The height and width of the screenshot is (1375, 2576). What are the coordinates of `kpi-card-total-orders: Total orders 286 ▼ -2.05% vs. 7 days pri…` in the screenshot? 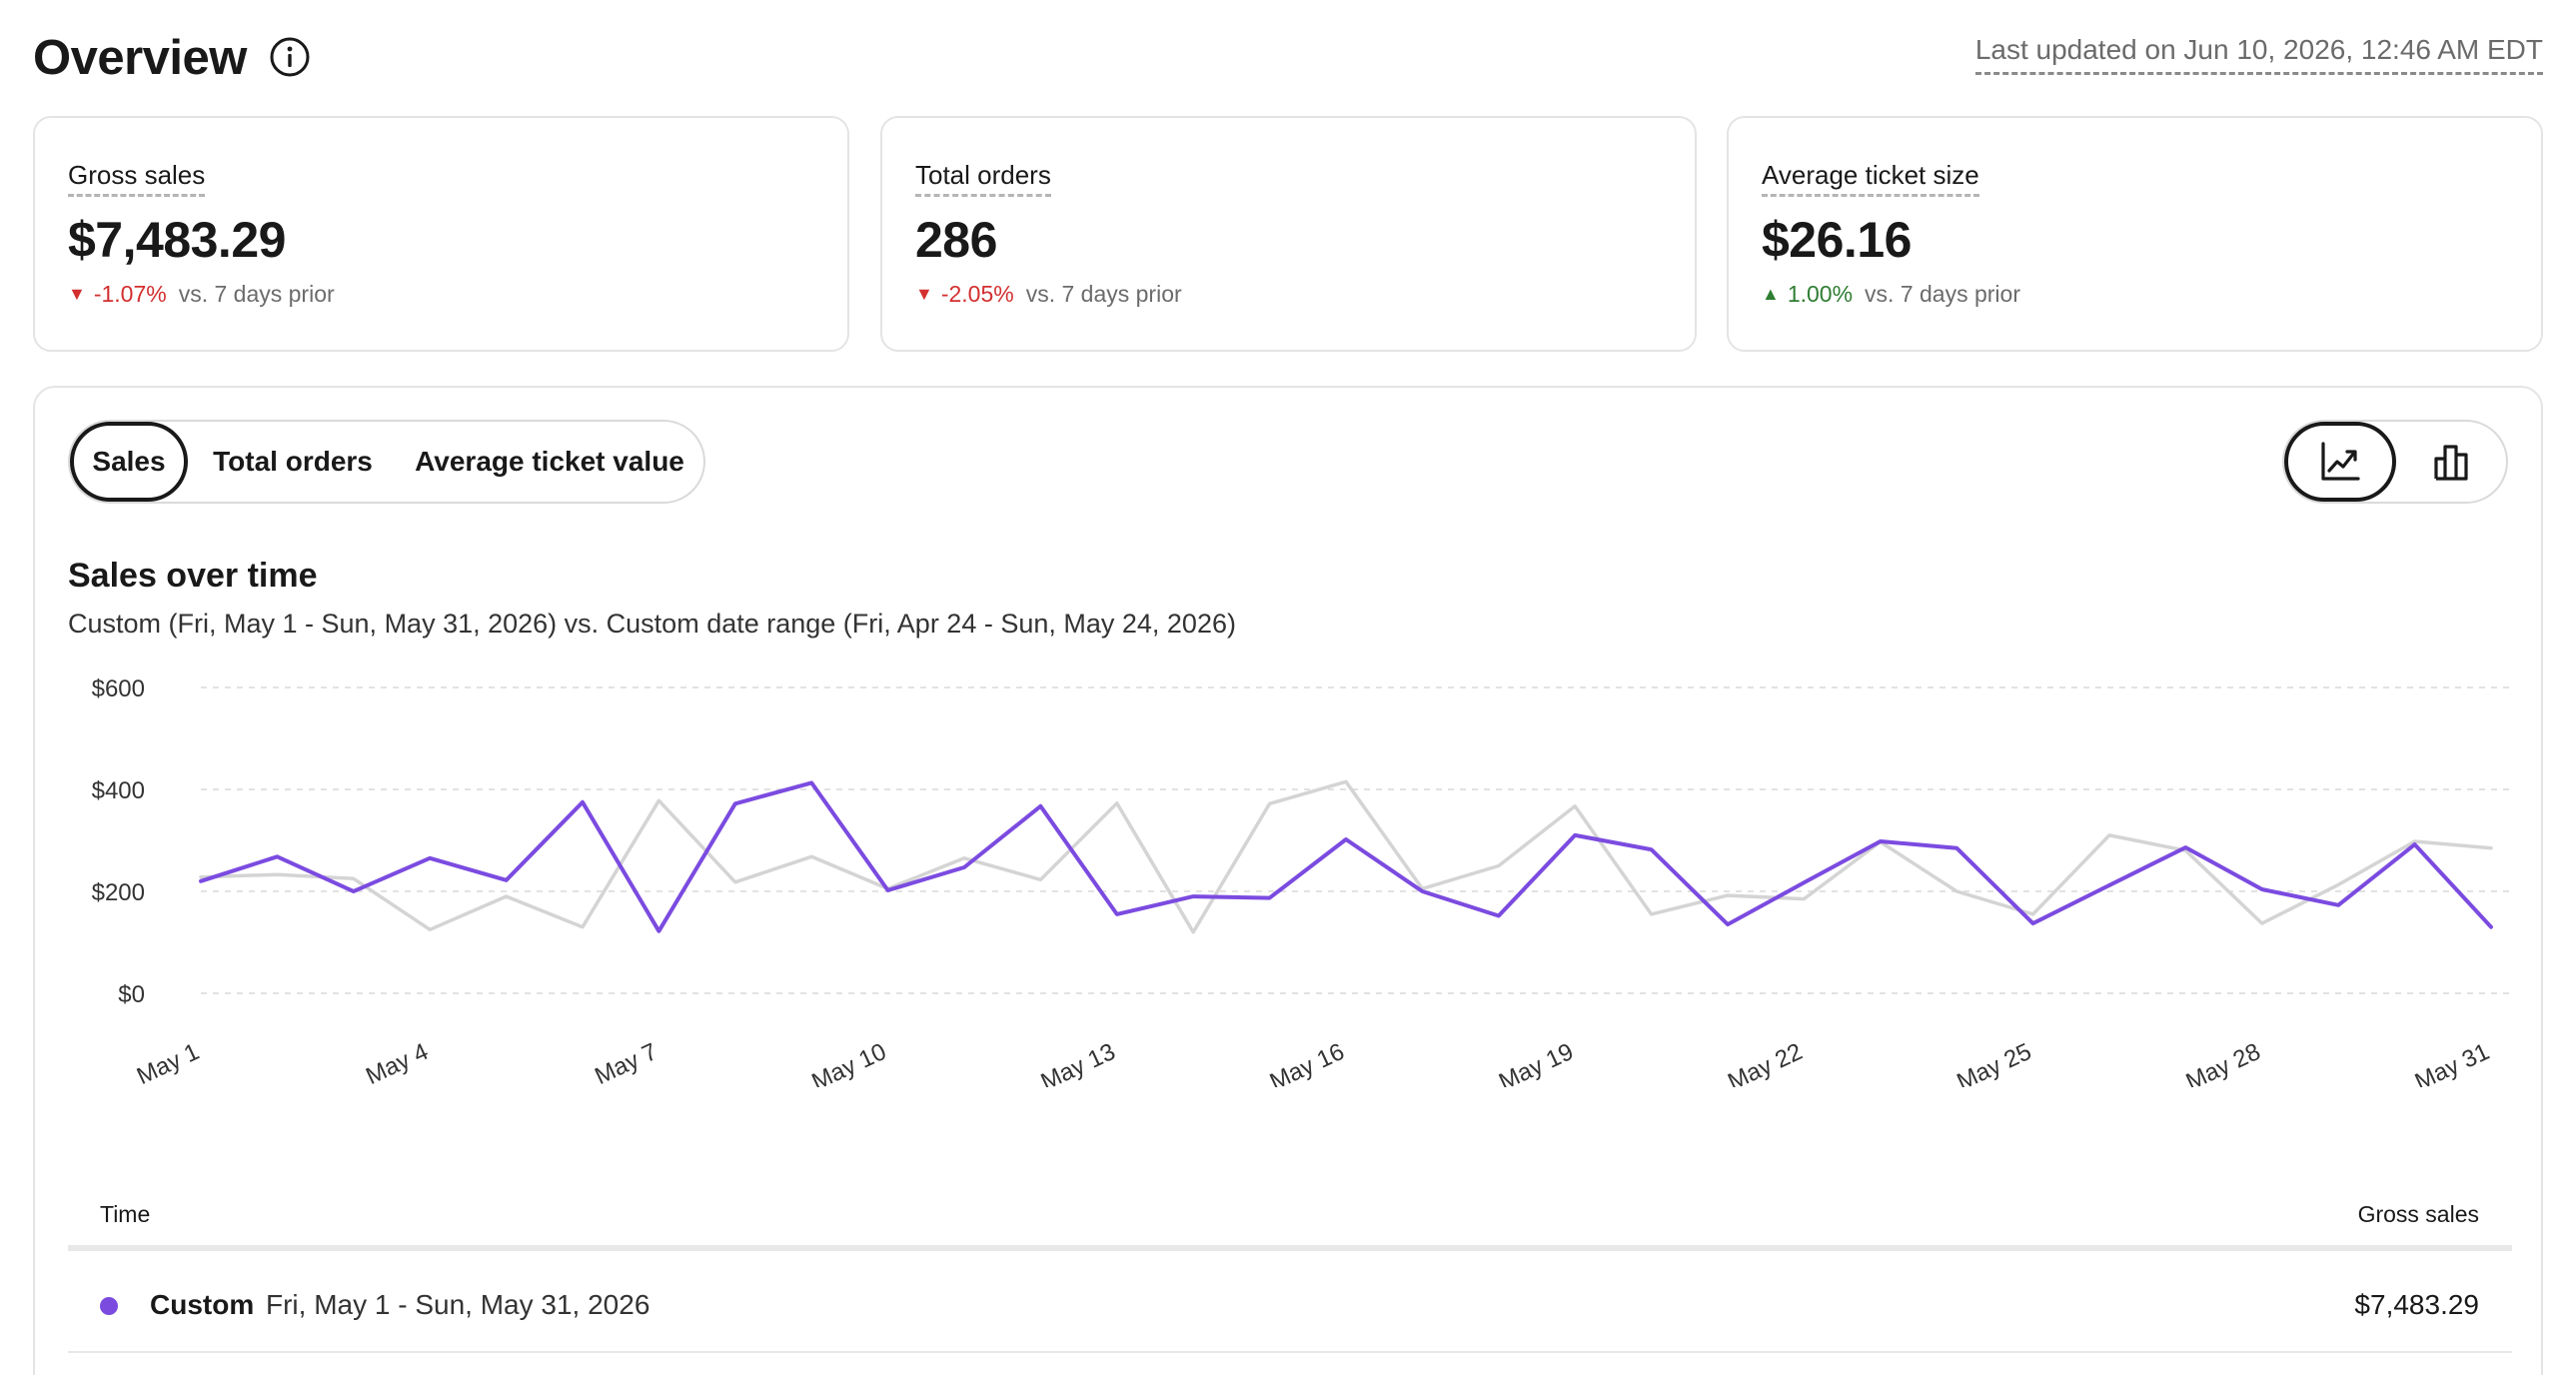 It's located at (1288, 234).